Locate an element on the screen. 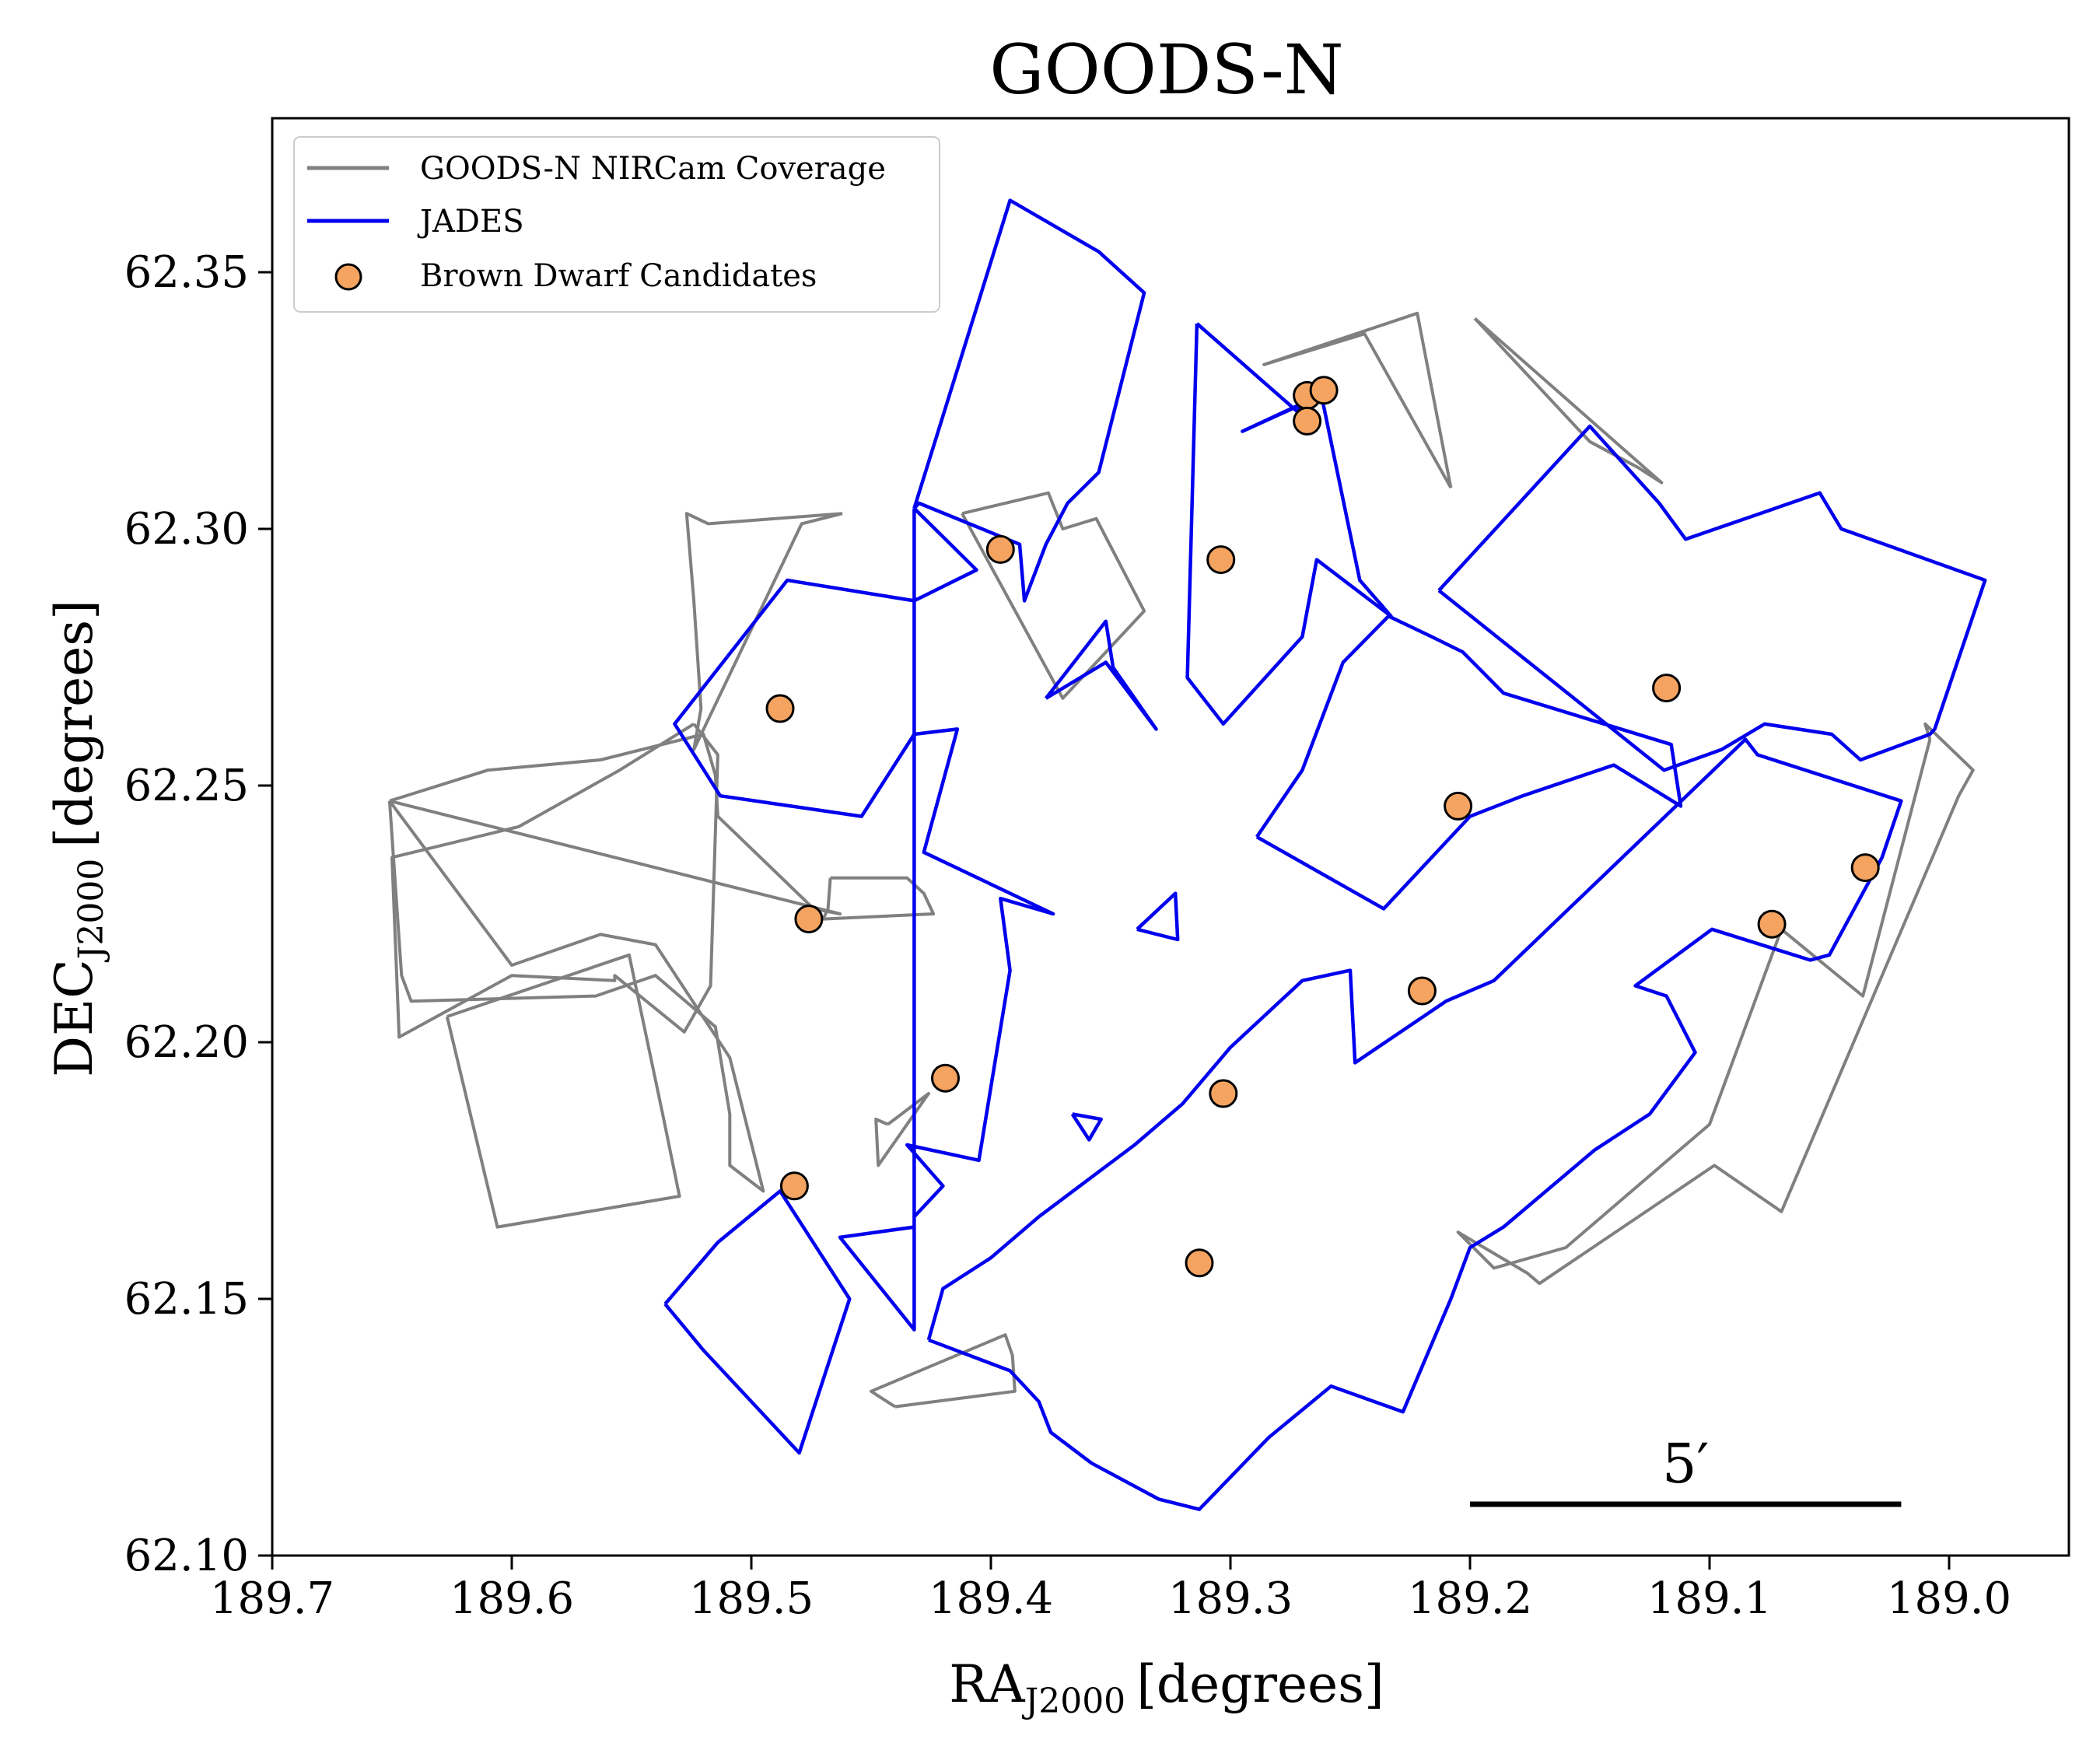 This screenshot has width=2100, height=1750. x-tick-label-5: 189.3 is located at coordinates (1230, 1598).